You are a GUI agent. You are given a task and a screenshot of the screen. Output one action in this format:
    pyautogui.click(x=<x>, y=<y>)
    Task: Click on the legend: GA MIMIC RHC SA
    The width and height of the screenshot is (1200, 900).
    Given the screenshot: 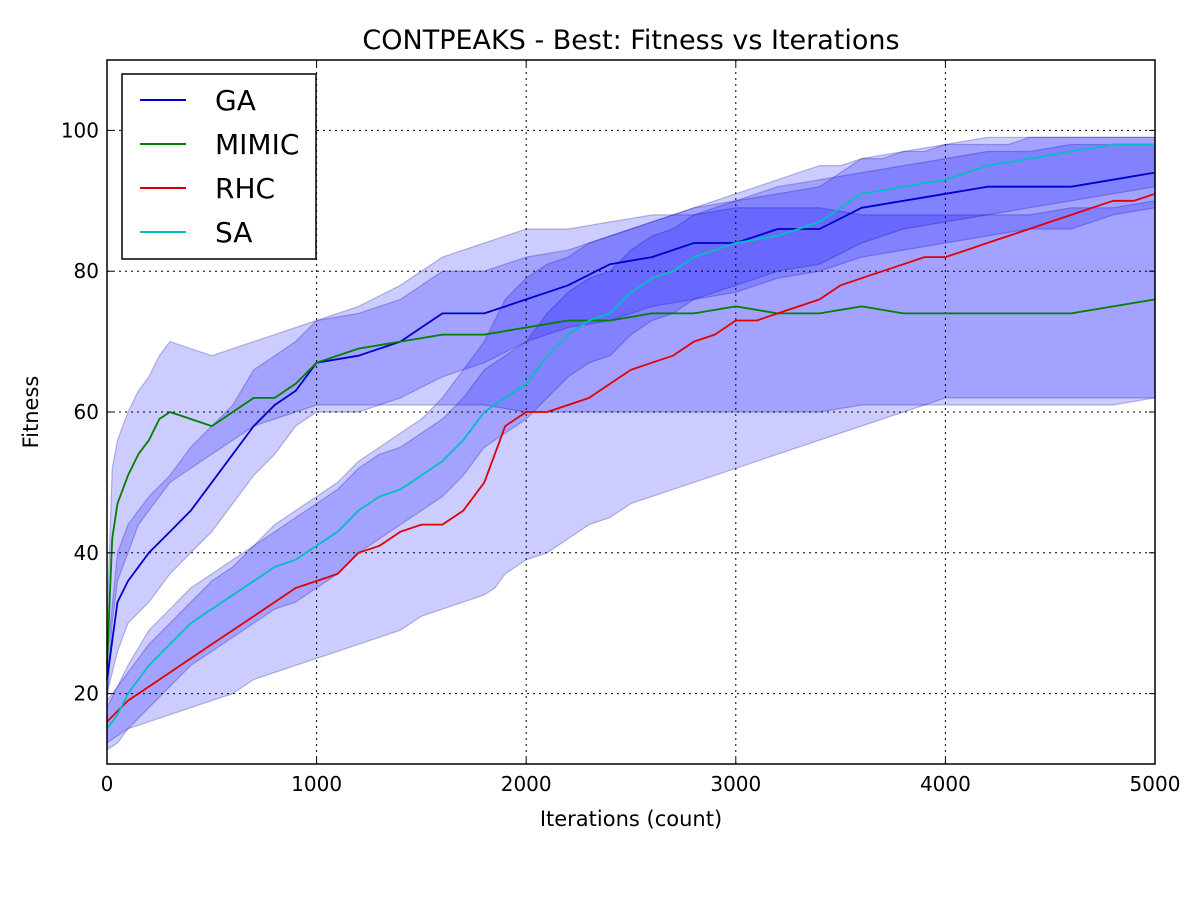 What is the action you would take?
    pyautogui.click(x=219, y=166)
    